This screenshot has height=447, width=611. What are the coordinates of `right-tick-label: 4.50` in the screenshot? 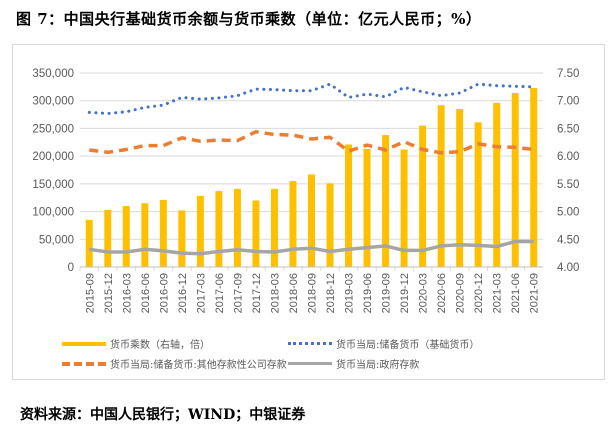 It's located at (568, 240).